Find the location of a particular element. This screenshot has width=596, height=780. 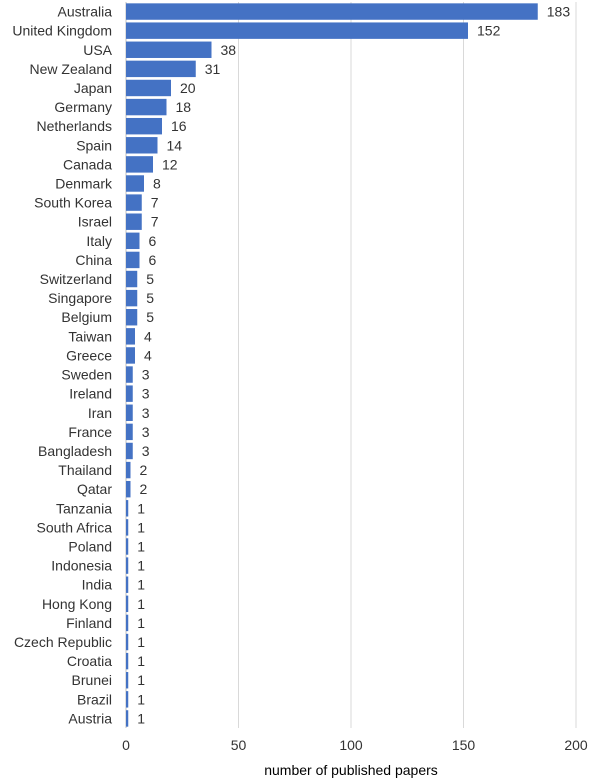

category-label: USA is located at coordinates (97, 50).